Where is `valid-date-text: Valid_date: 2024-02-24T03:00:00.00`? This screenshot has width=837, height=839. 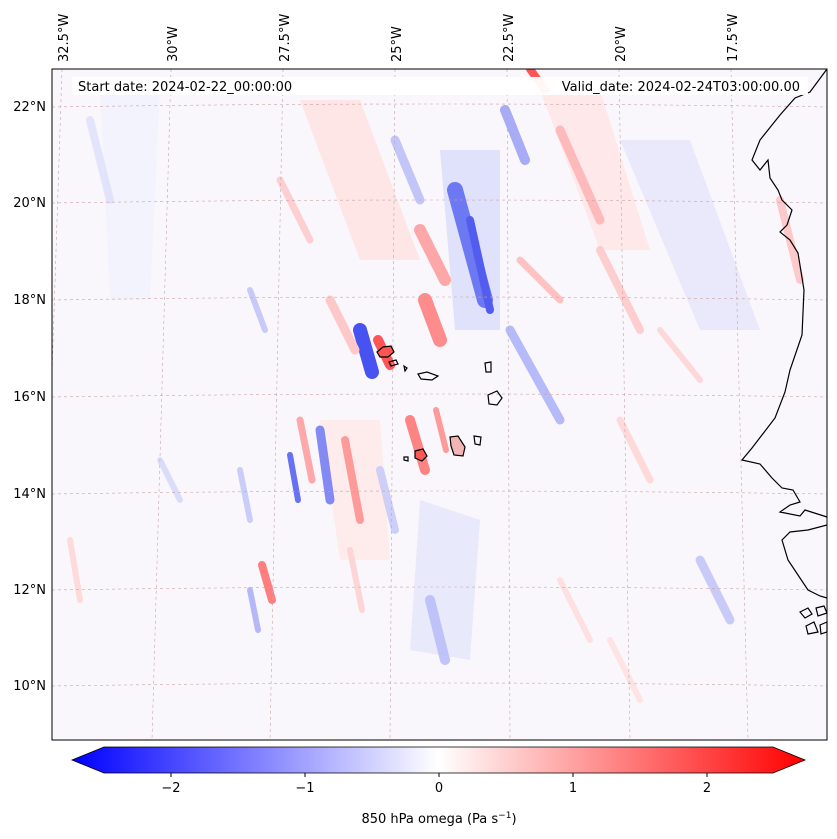 valid-date-text: Valid_date: 2024-02-24T03:00:00.00 is located at coordinates (681, 87).